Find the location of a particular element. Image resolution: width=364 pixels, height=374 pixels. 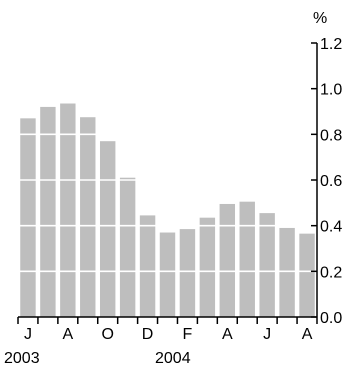

x-tick-label-1: A is located at coordinates (67, 334).